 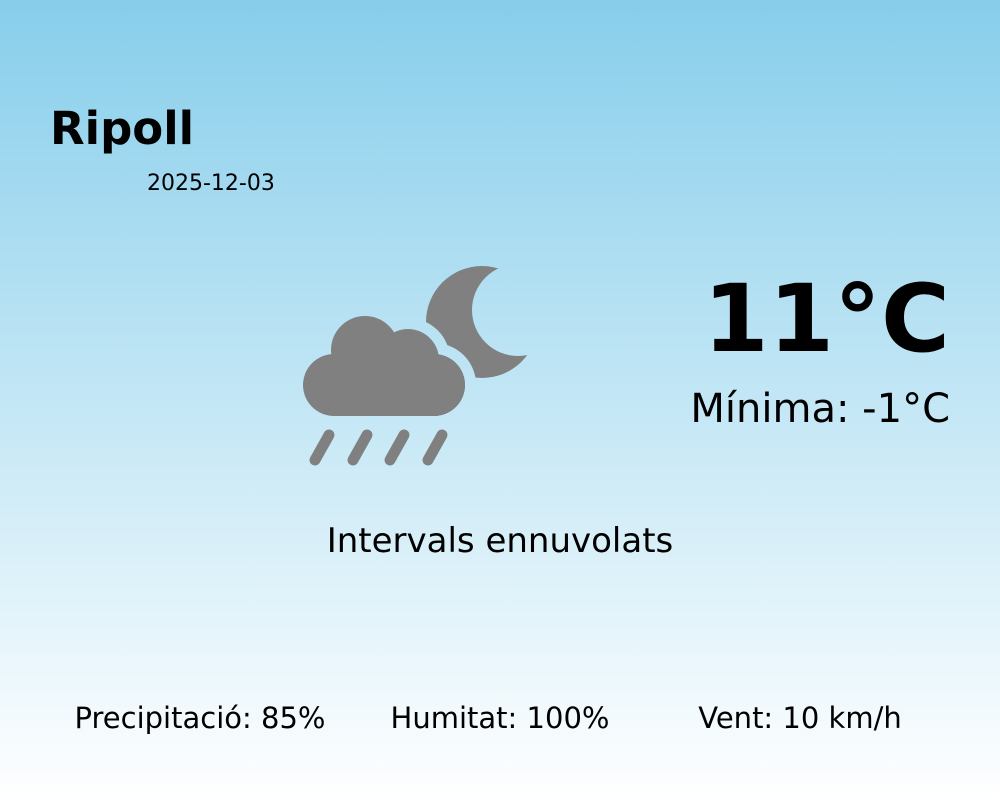 I want to click on cloud-icon, so click(x=384, y=366).